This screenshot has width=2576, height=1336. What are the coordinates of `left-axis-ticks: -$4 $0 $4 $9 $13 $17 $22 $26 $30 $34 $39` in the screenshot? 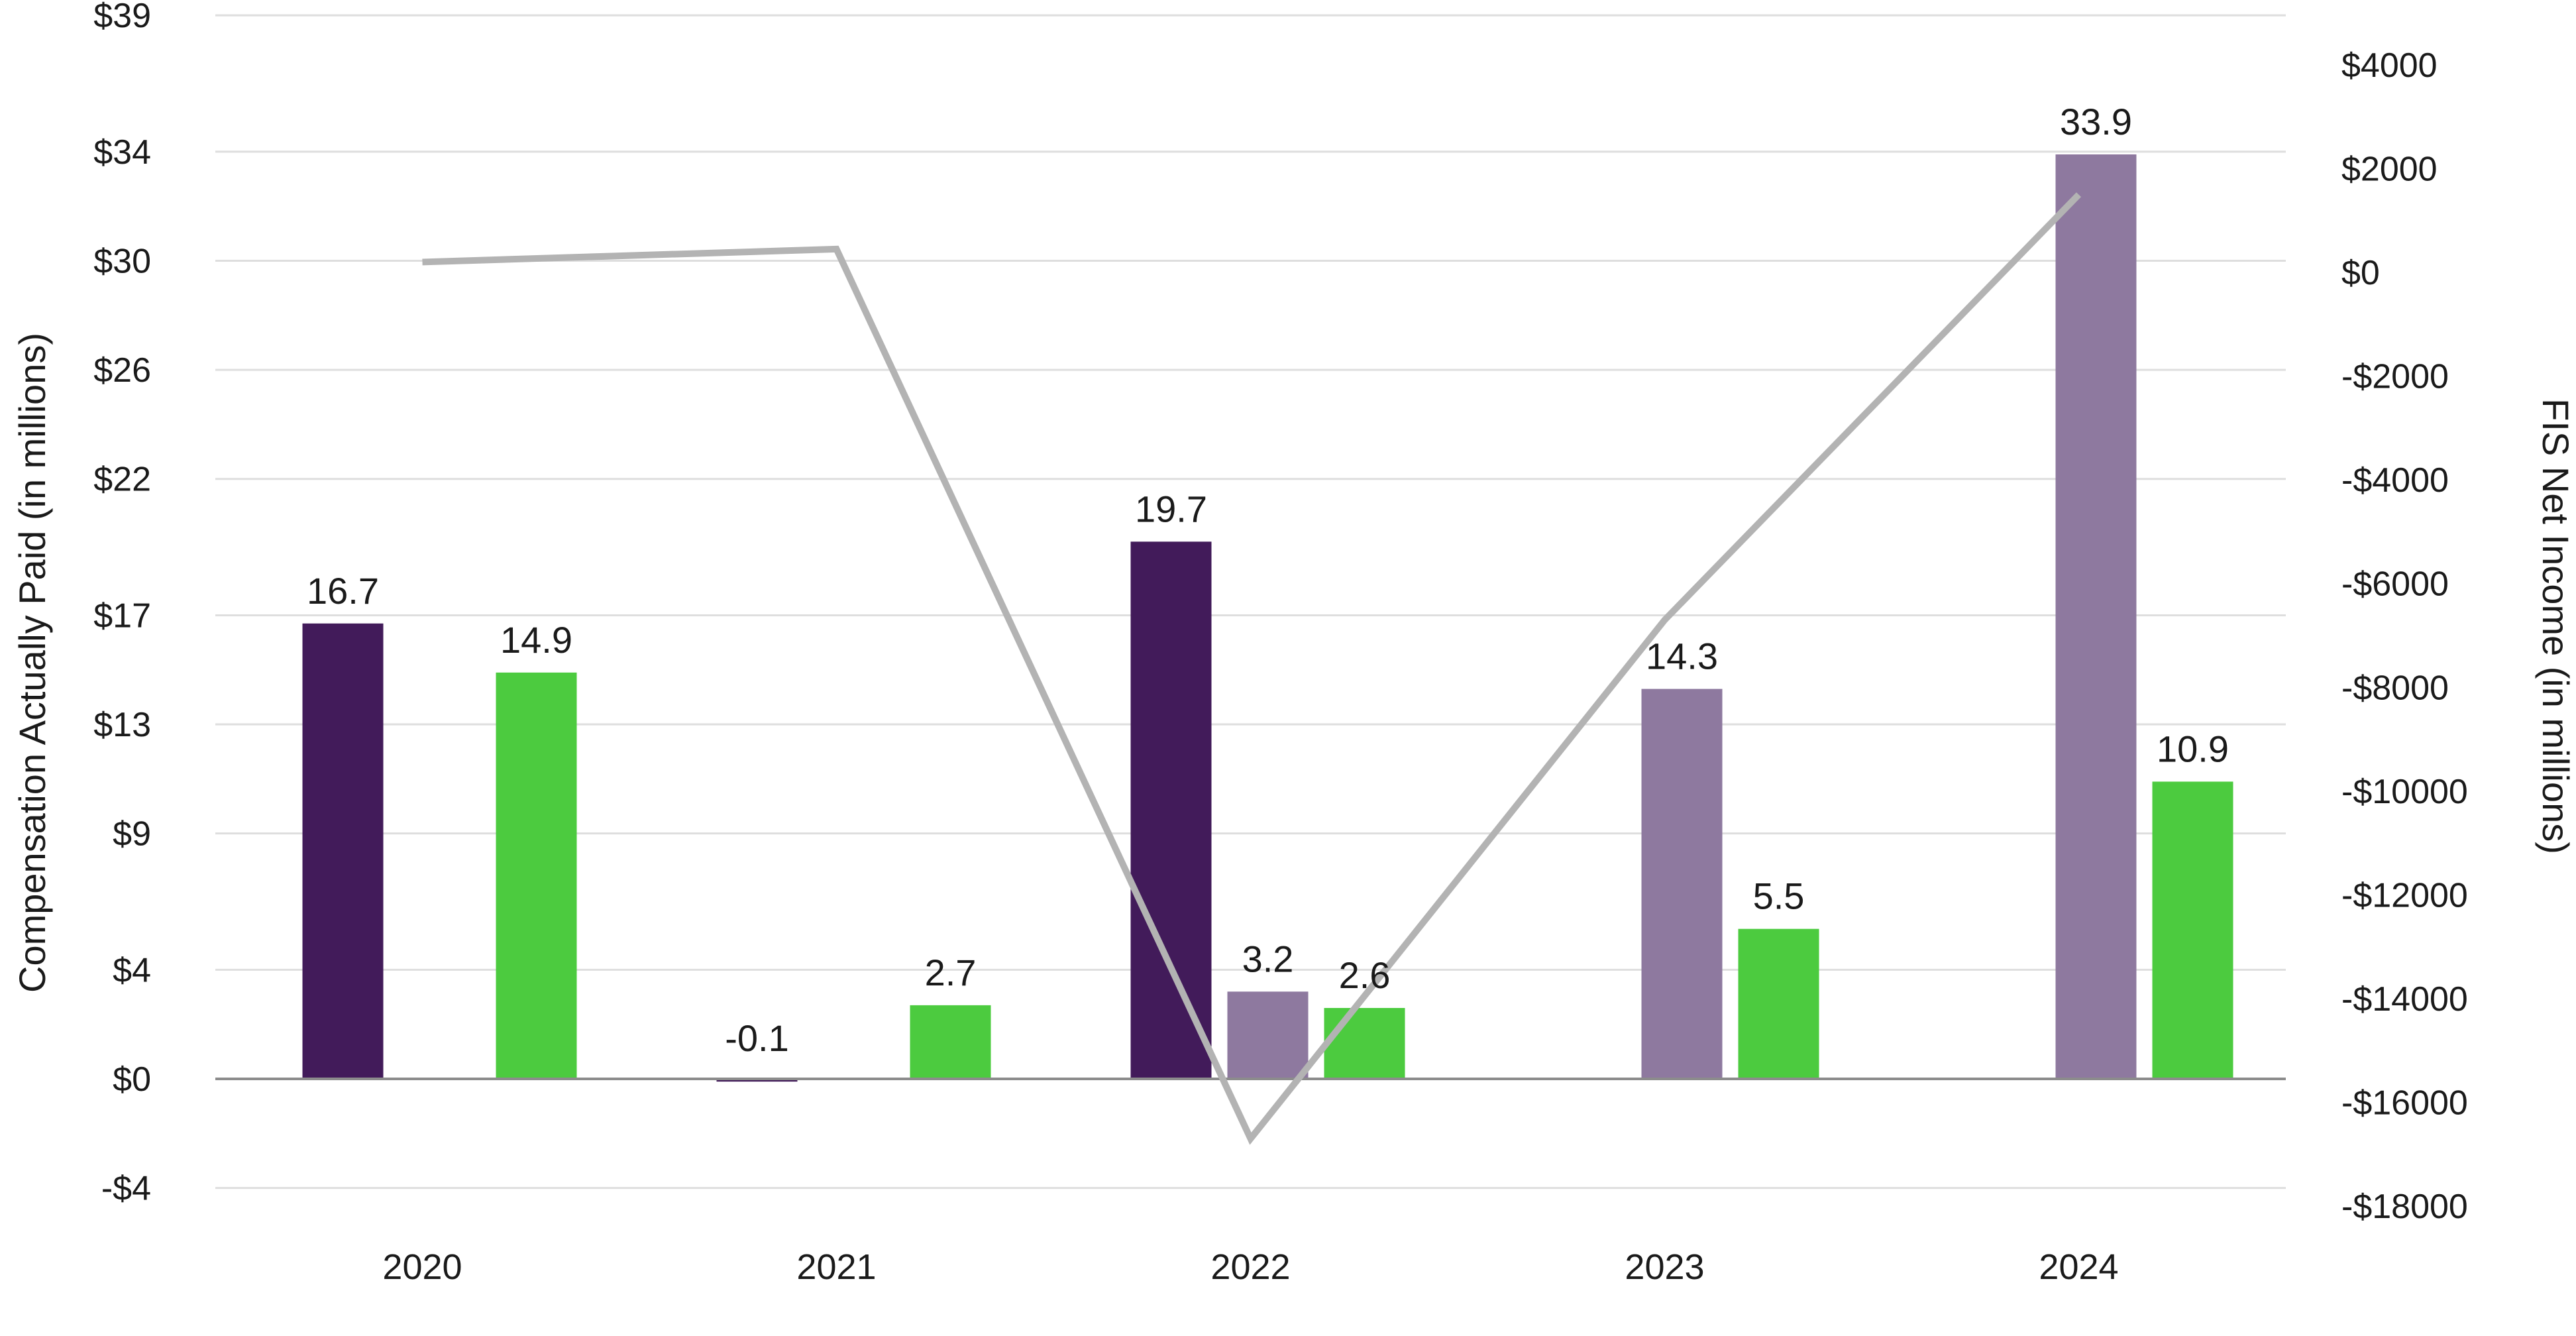 It's located at (122, 604).